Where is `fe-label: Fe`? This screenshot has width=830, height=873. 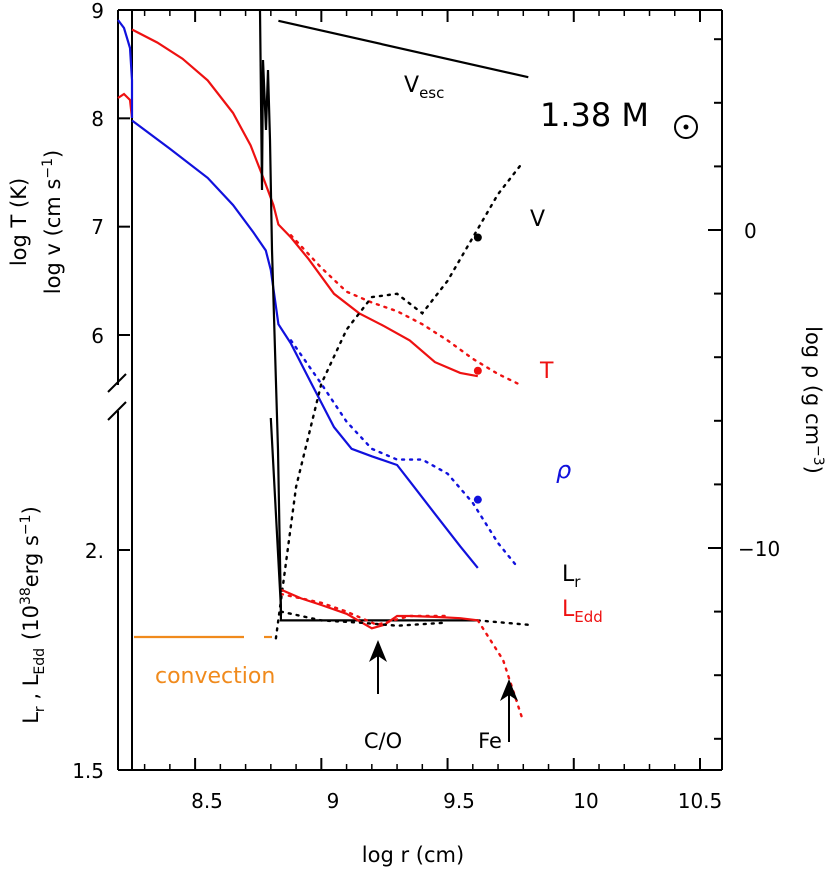
fe-label: Fe is located at coordinates (490, 741).